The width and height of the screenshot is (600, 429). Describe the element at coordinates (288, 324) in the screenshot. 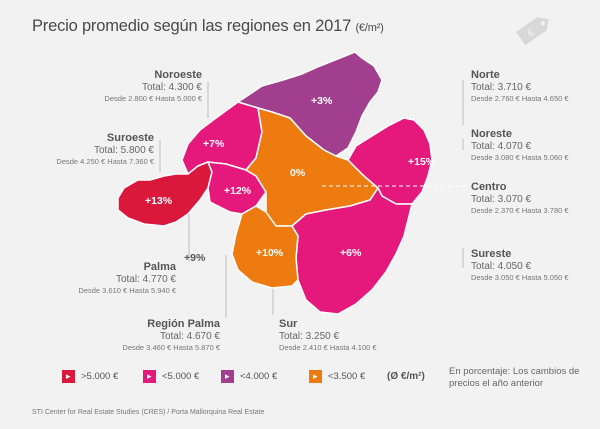

I see `region-name: Sur` at that location.